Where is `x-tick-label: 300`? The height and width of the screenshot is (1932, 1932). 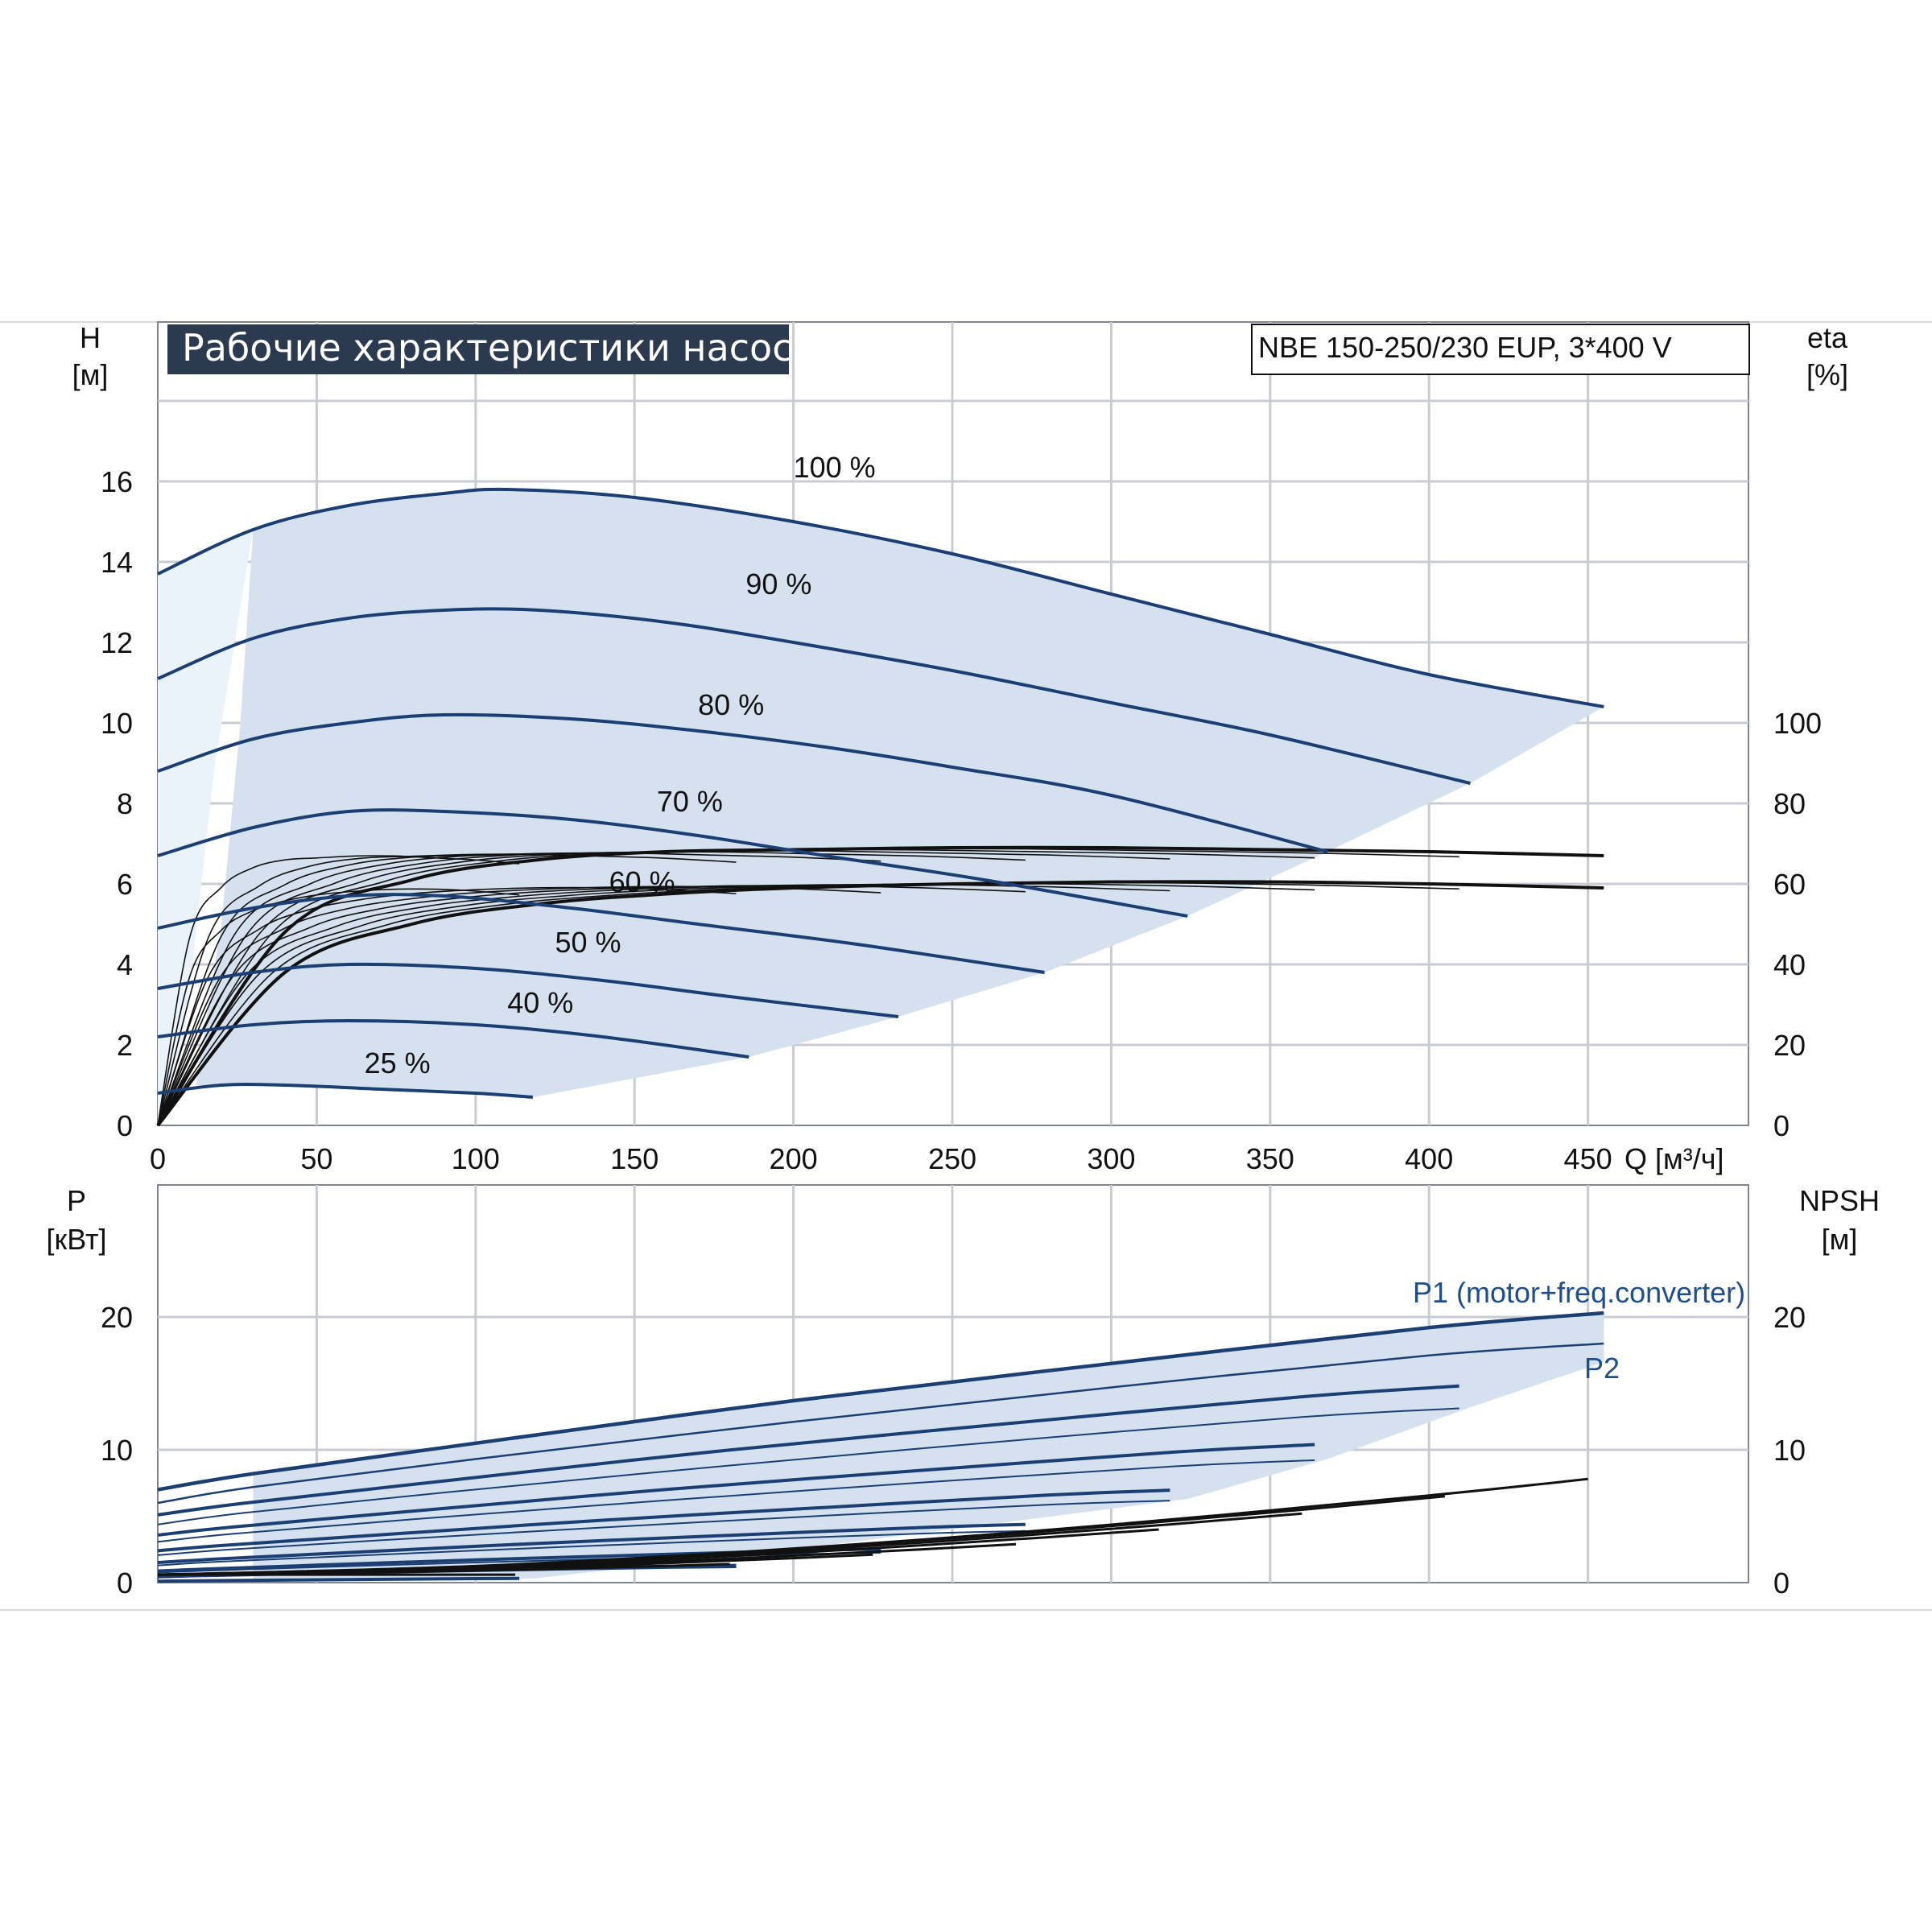 x-tick-label: 300 is located at coordinates (1111, 1158).